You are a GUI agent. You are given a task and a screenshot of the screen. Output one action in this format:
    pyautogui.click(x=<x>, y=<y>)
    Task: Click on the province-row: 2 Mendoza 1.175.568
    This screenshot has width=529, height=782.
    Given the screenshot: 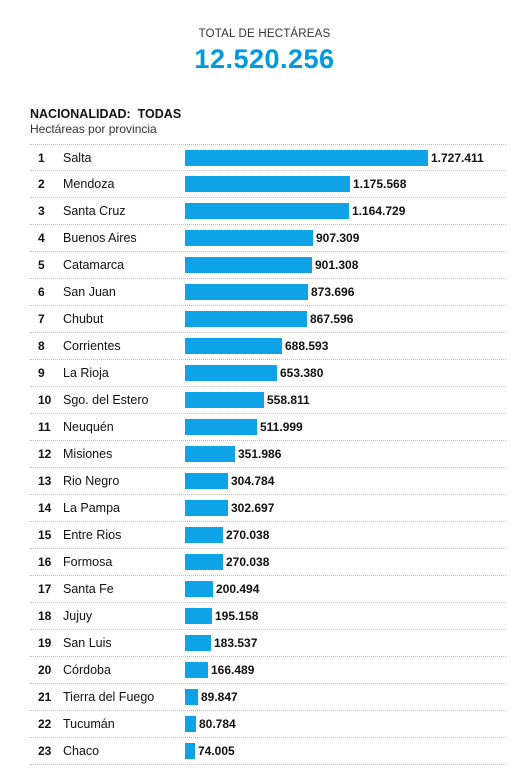 What is the action you would take?
    pyautogui.click(x=268, y=184)
    